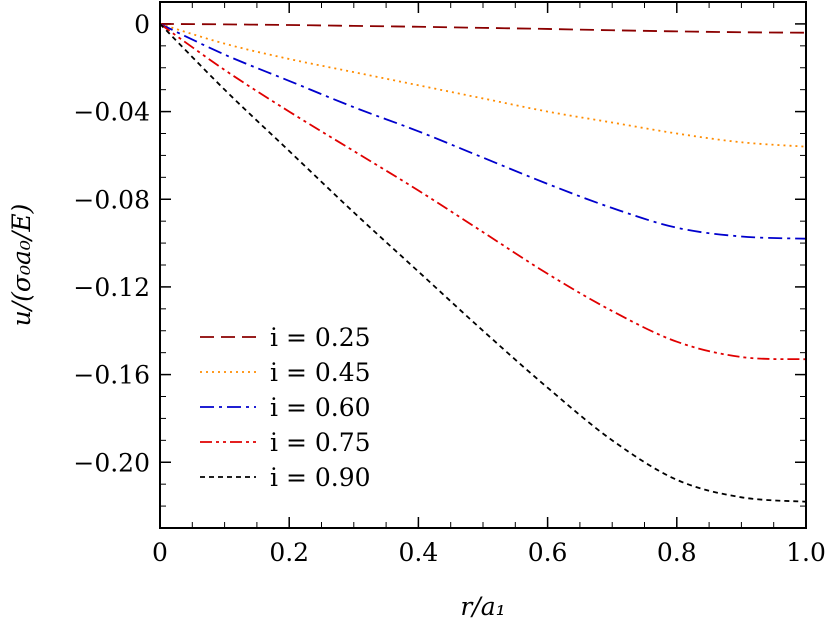 The width and height of the screenshot is (828, 625). I want to click on y-axis-label: u/(σ₀a₀/E), so click(21, 265).